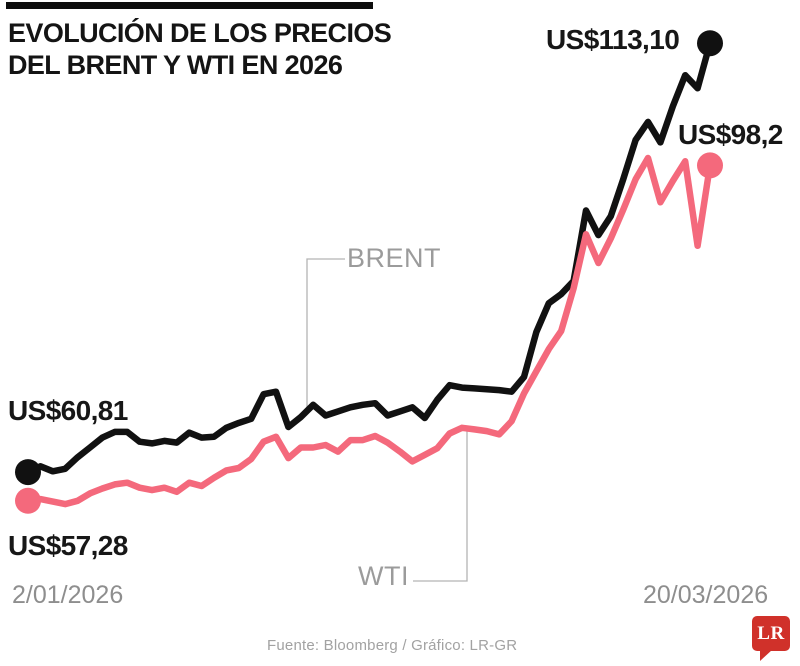 The width and height of the screenshot is (800, 666). I want to click on speech-bubble-tail-icon, so click(766, 655).